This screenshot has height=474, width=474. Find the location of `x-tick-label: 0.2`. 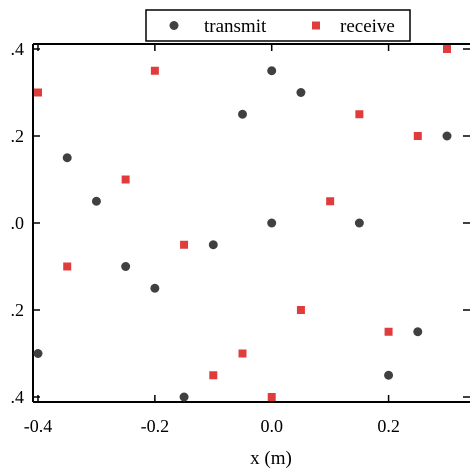

x-tick-label: 0.2 is located at coordinates (388, 426).